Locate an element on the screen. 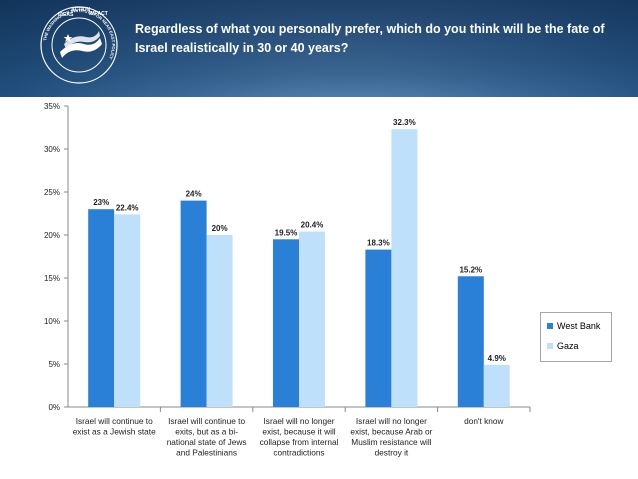 The height and width of the screenshot is (479, 638). legend-label-west-bank: West Bank is located at coordinates (579, 326).